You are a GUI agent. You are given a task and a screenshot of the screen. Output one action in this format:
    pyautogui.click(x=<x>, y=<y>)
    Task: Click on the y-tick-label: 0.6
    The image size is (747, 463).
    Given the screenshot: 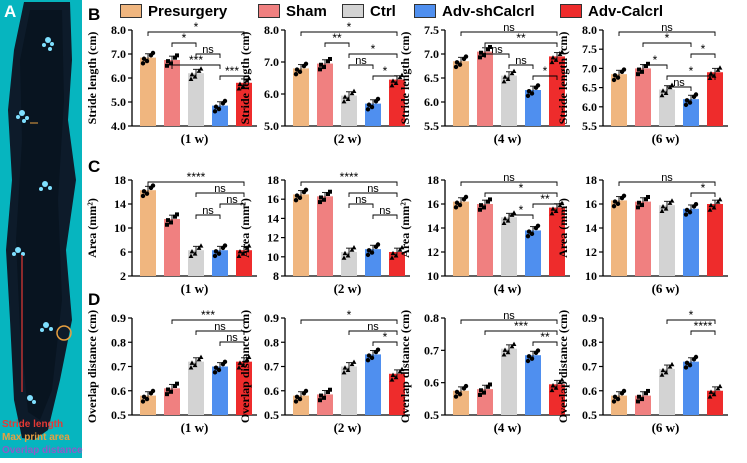 What is the action you would take?
    pyautogui.click(x=271, y=391)
    